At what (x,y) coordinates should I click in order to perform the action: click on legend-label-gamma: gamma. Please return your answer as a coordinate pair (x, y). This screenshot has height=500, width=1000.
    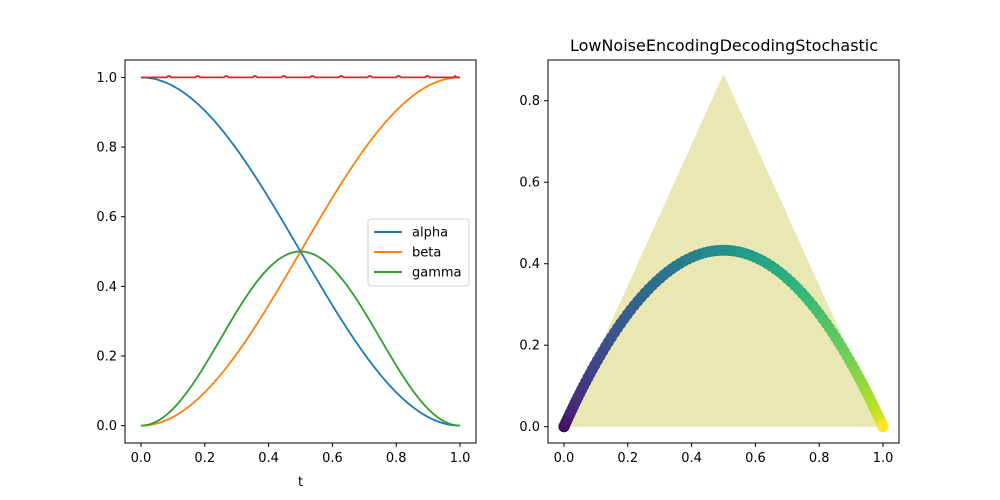
    Looking at the image, I should click on (437, 273).